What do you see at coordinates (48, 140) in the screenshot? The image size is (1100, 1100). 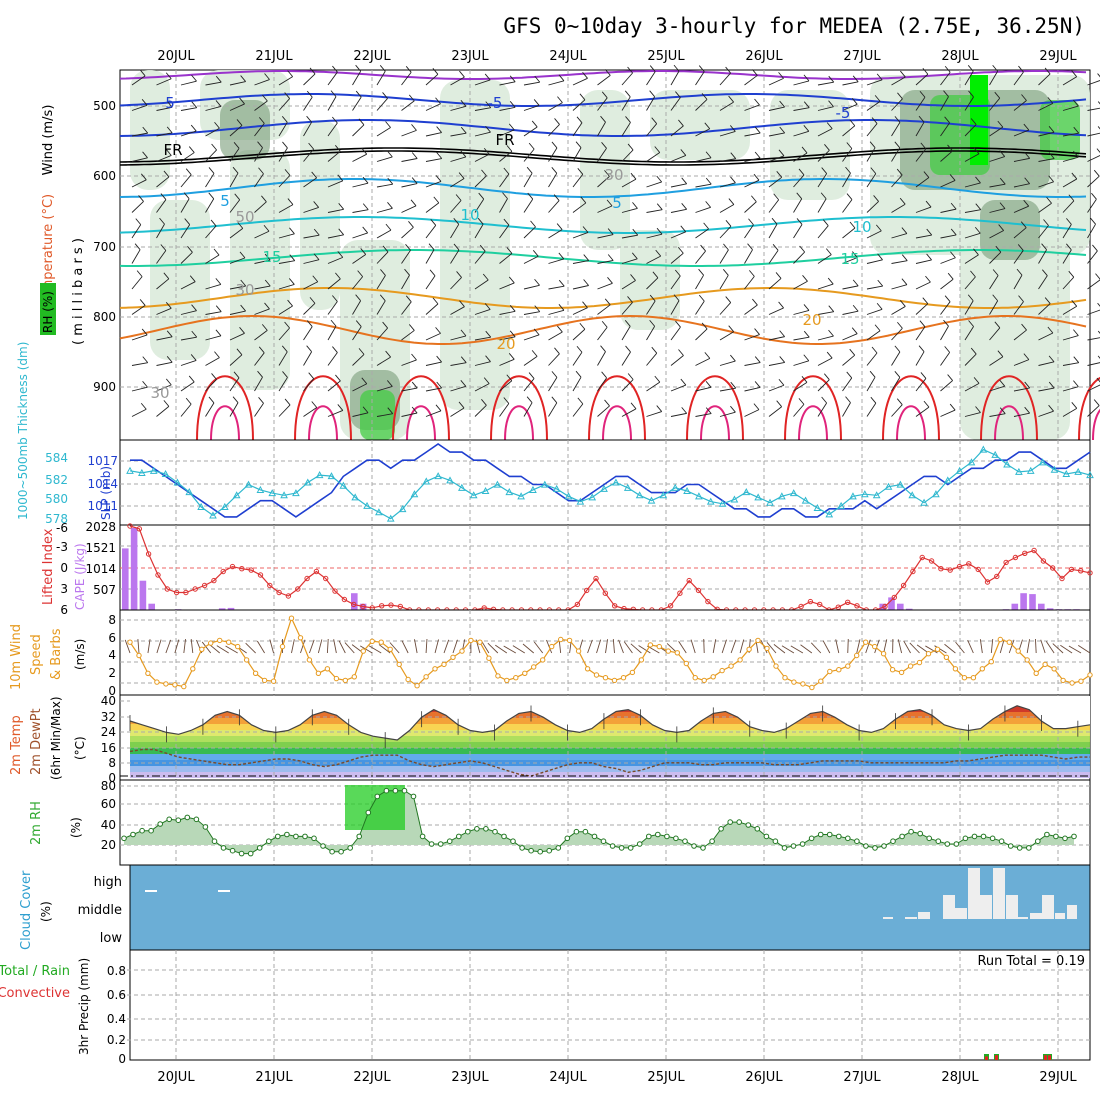 I see `upper-ylabel-wind: Wind (m/s)` at bounding box center [48, 140].